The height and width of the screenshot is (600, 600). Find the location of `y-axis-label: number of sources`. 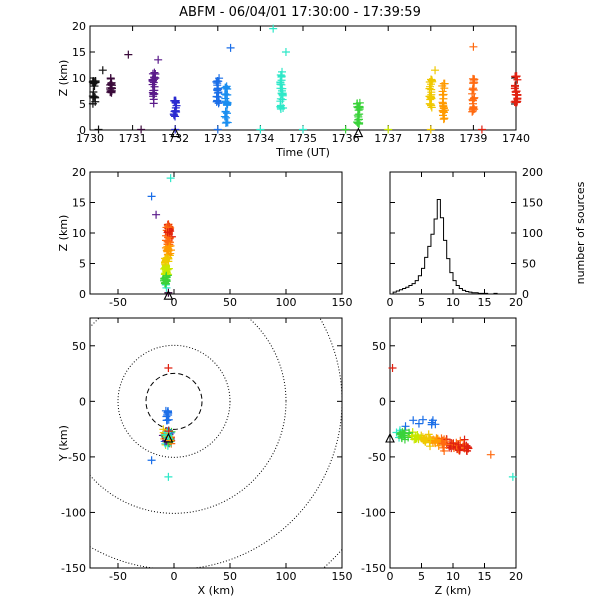

y-axis-label: number of sources is located at coordinates (580, 232).